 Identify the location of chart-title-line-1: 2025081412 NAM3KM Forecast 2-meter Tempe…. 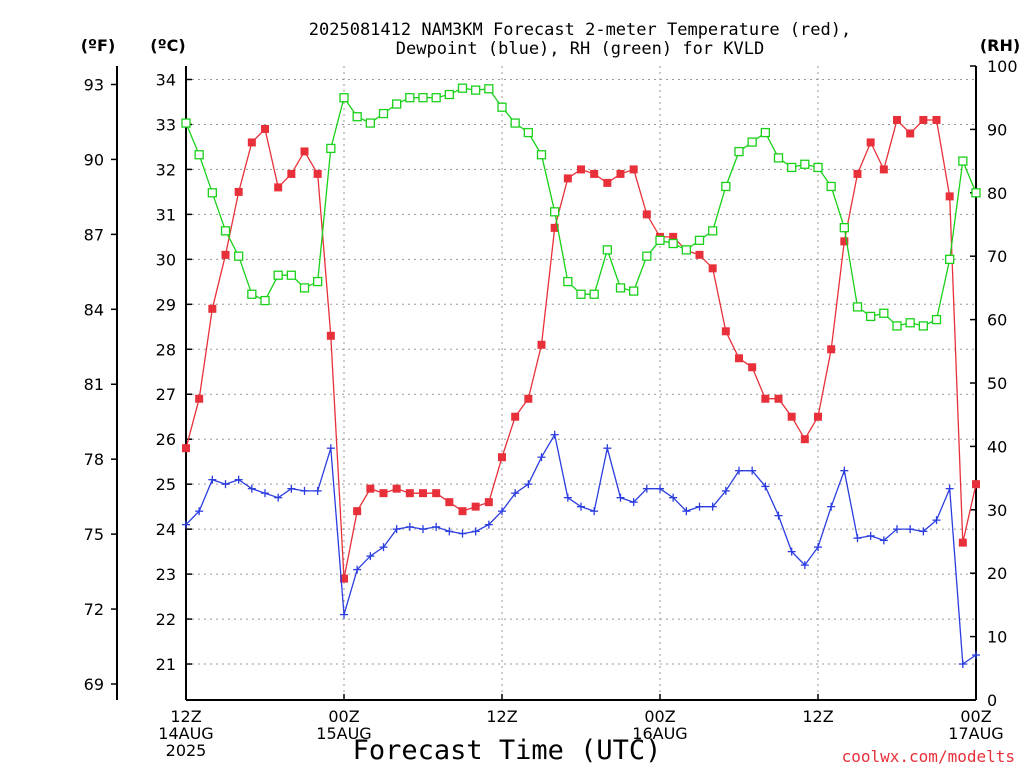
(580, 30).